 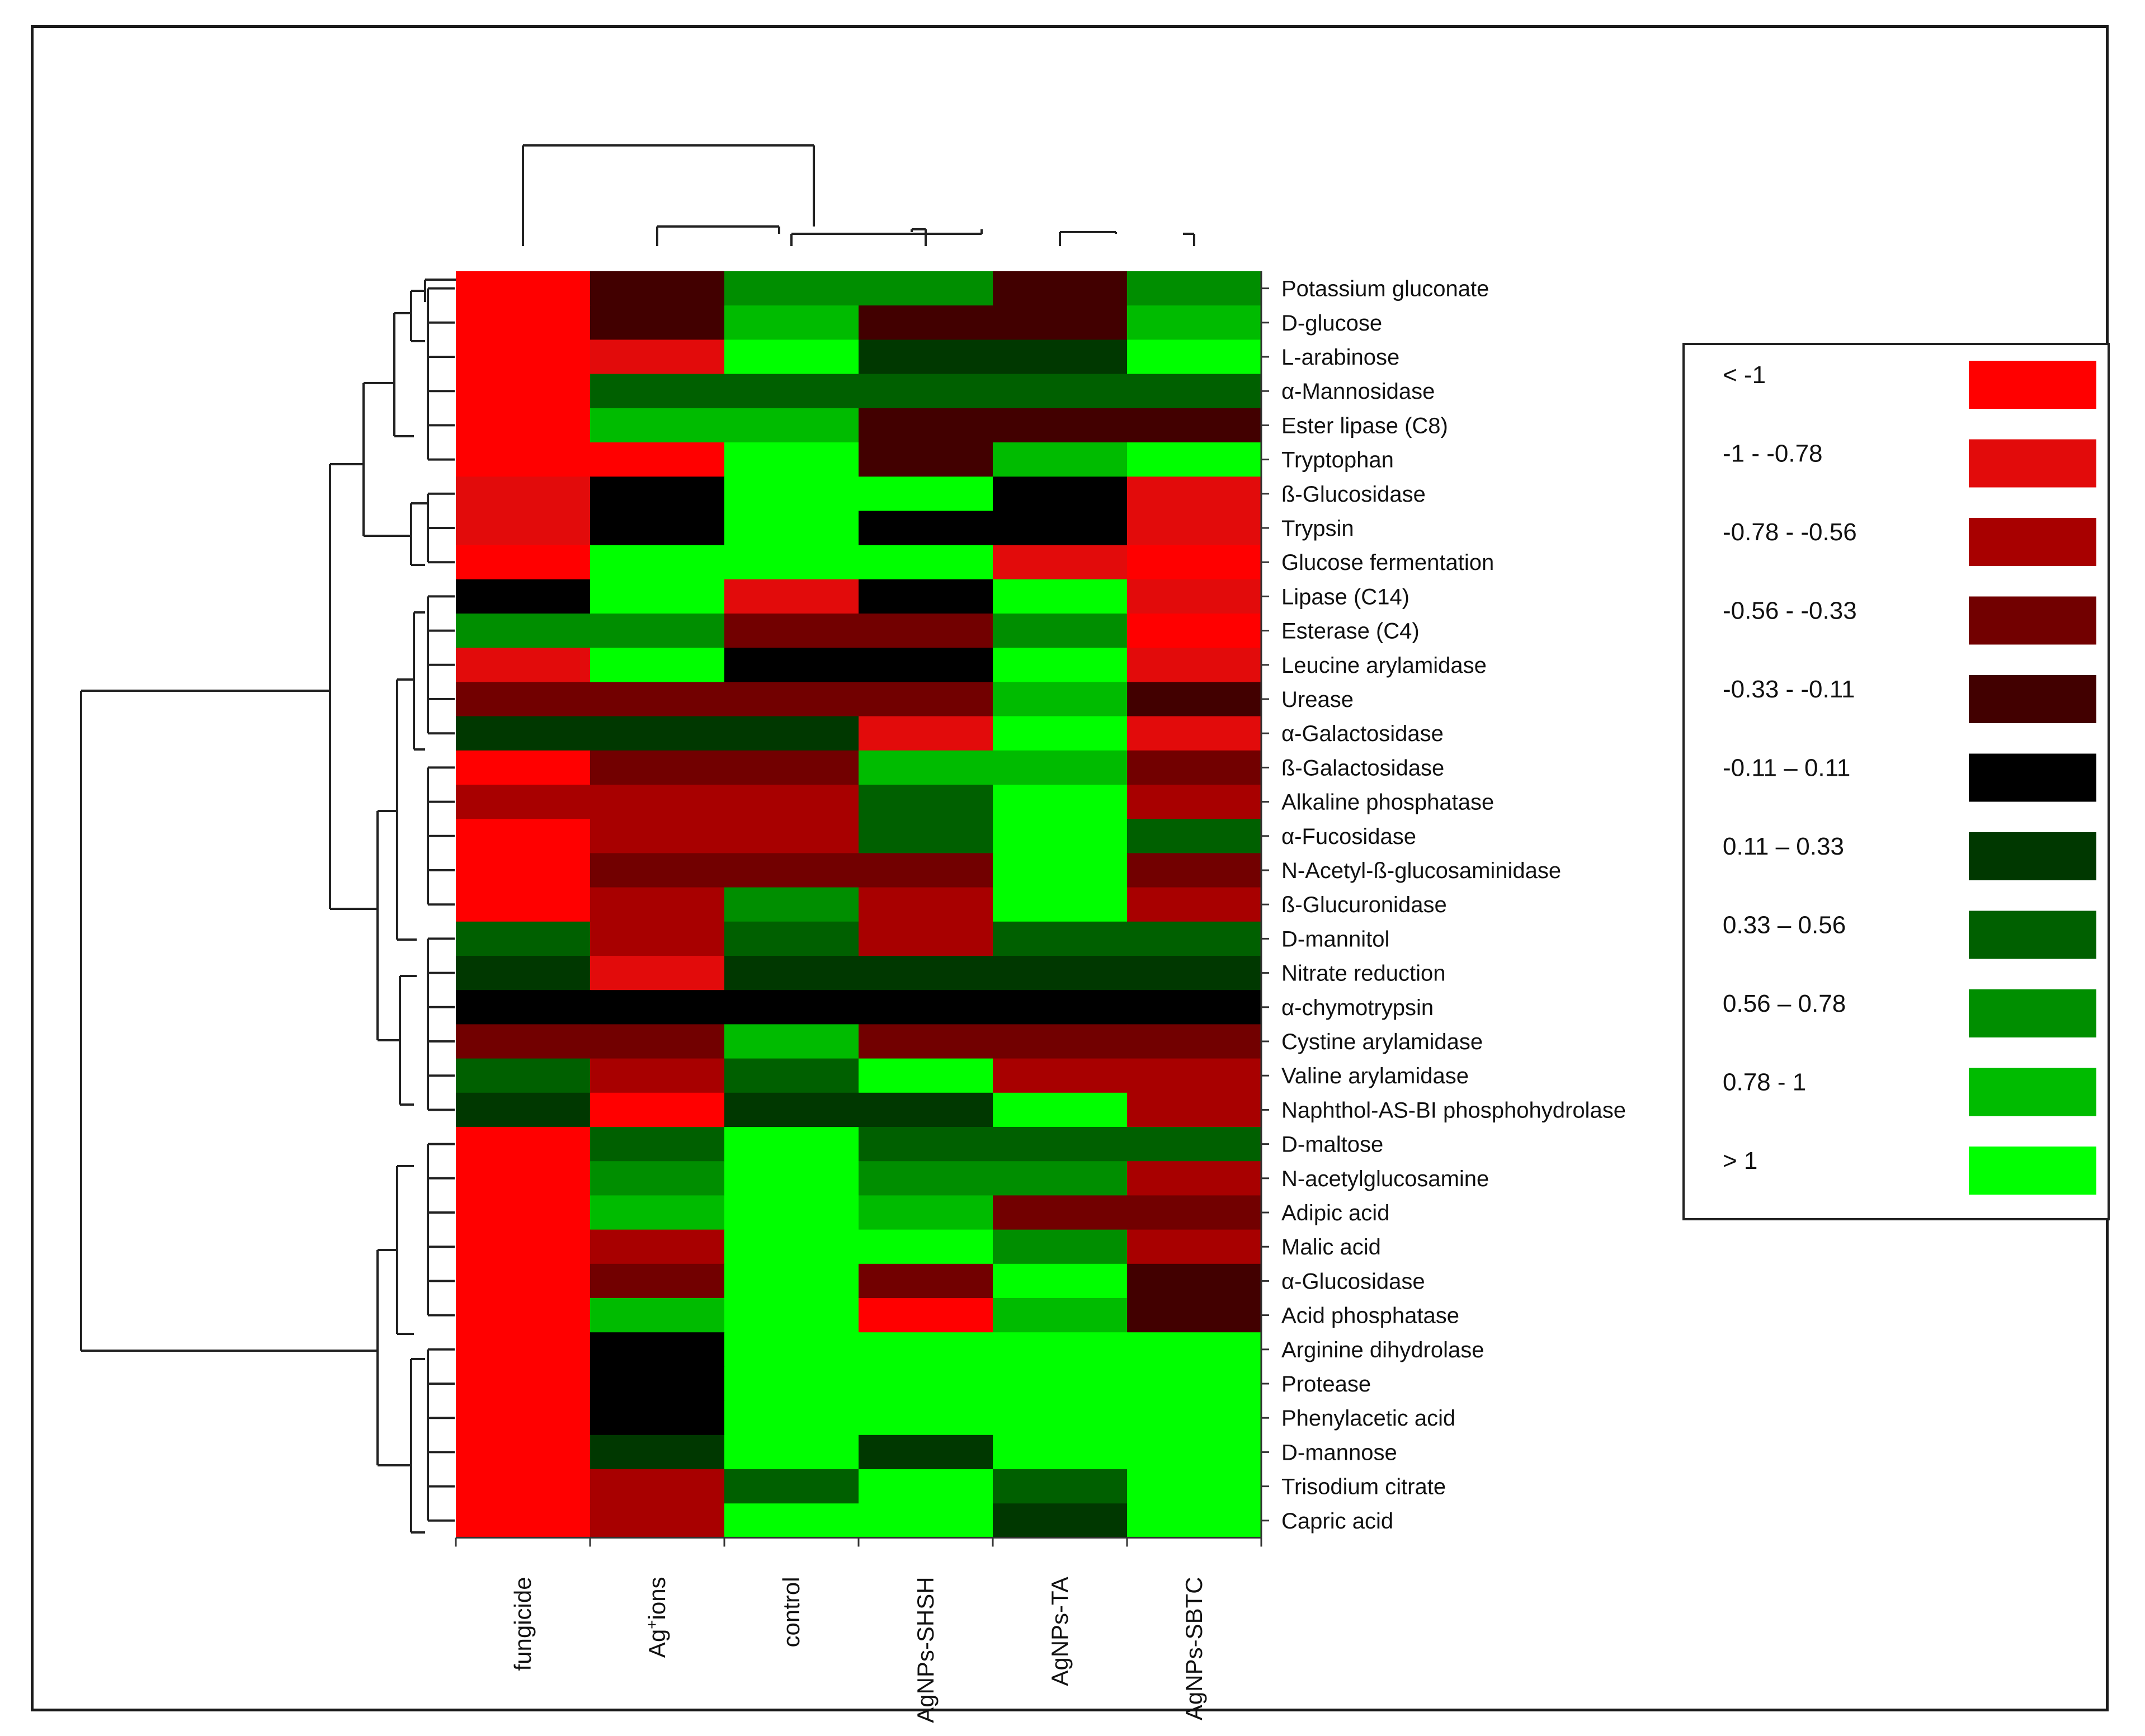 I want to click on column-label-group: fungicide, so click(x=523, y=1624).